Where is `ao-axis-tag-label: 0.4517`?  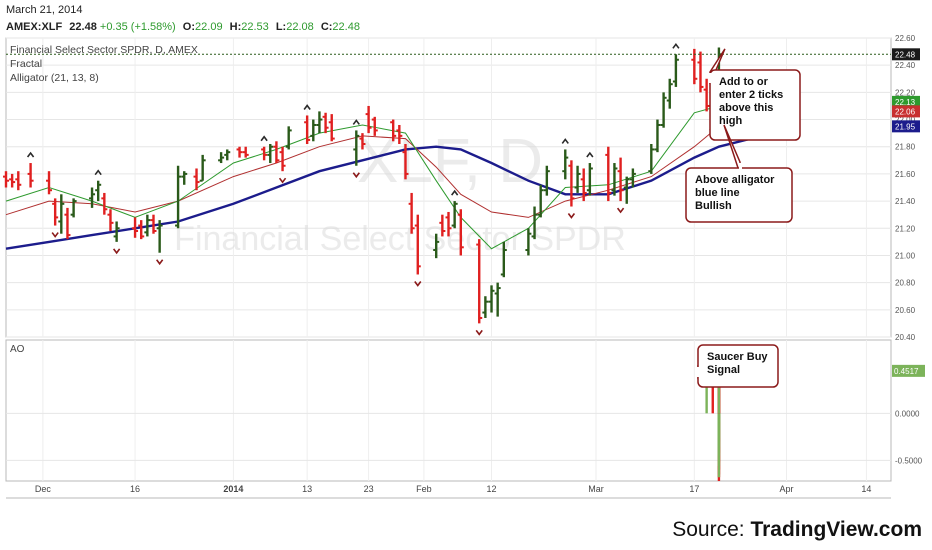
ao-axis-tag-label: 0.4517 is located at coordinates (906, 371).